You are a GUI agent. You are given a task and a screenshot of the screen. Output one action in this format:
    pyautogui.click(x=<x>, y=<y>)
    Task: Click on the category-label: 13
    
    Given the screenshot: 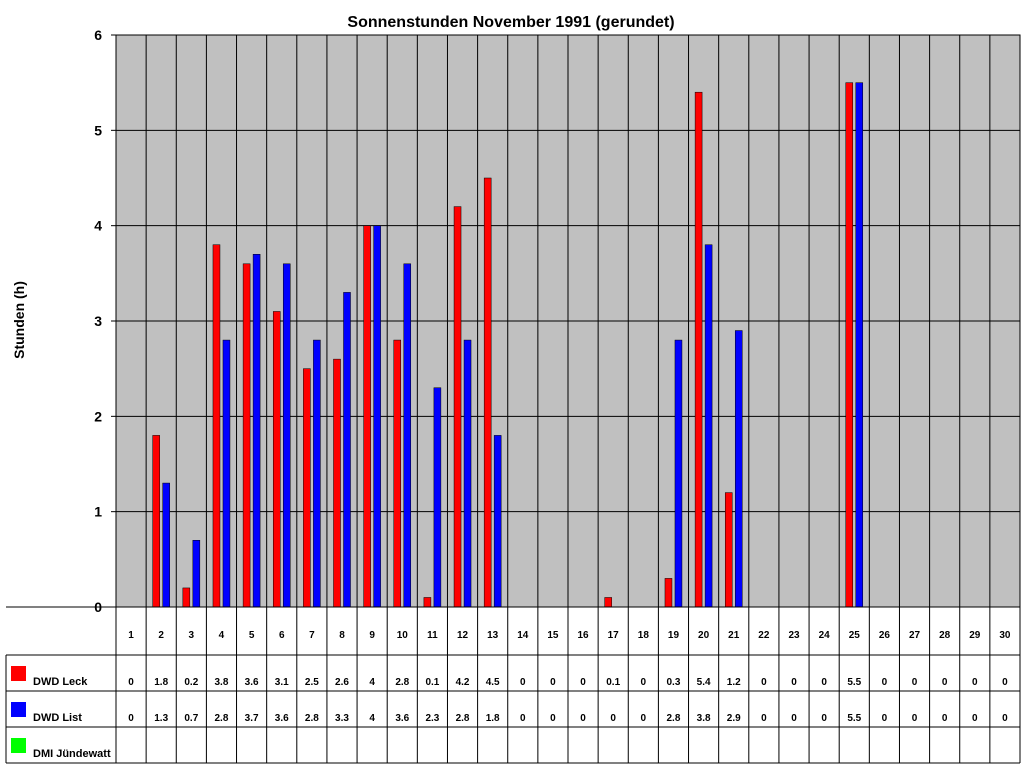 What is the action you would take?
    pyautogui.click(x=493, y=635)
    